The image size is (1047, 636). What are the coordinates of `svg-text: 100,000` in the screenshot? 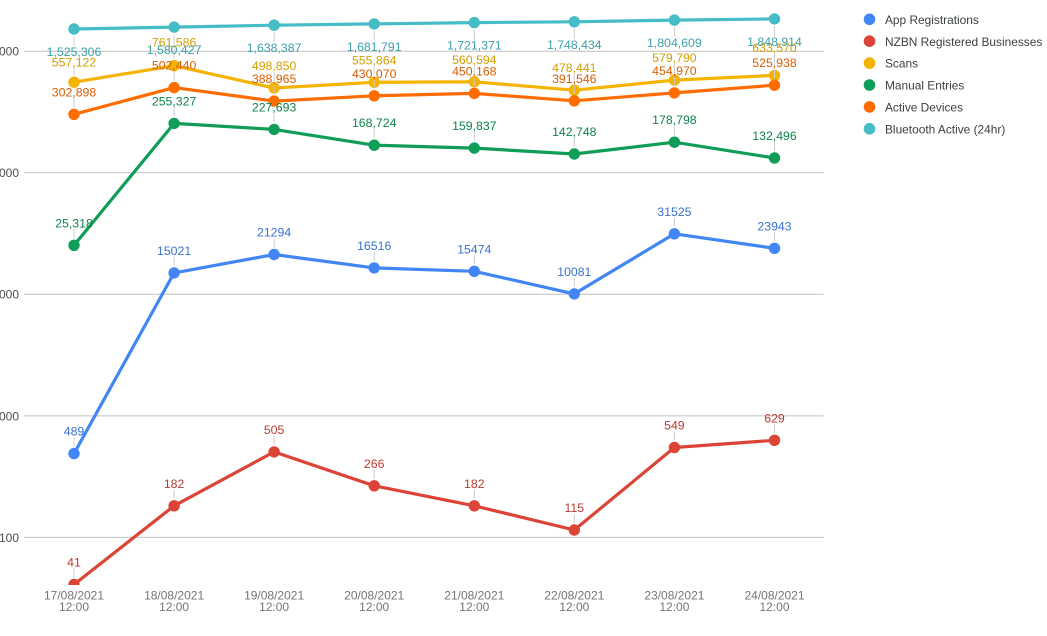 It's located at (9, 173).